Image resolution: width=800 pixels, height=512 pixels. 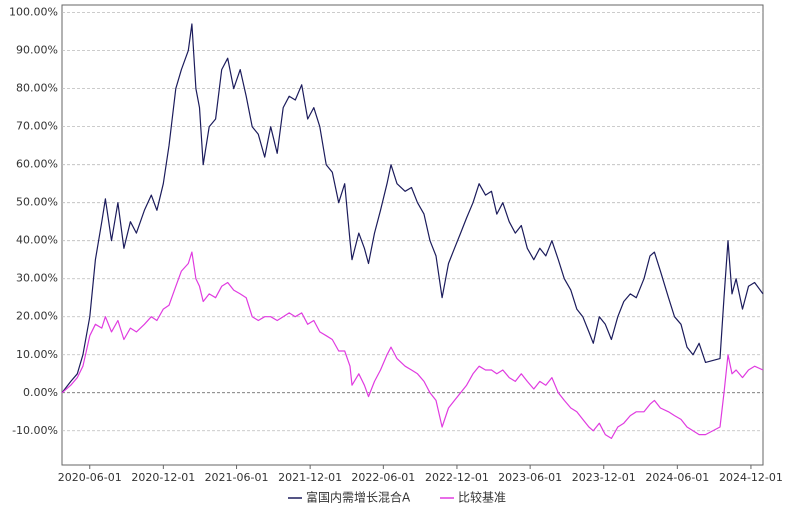 What do you see at coordinates (37, 316) in the screenshot?
I see `y-tick-label: 20.00%` at bounding box center [37, 316].